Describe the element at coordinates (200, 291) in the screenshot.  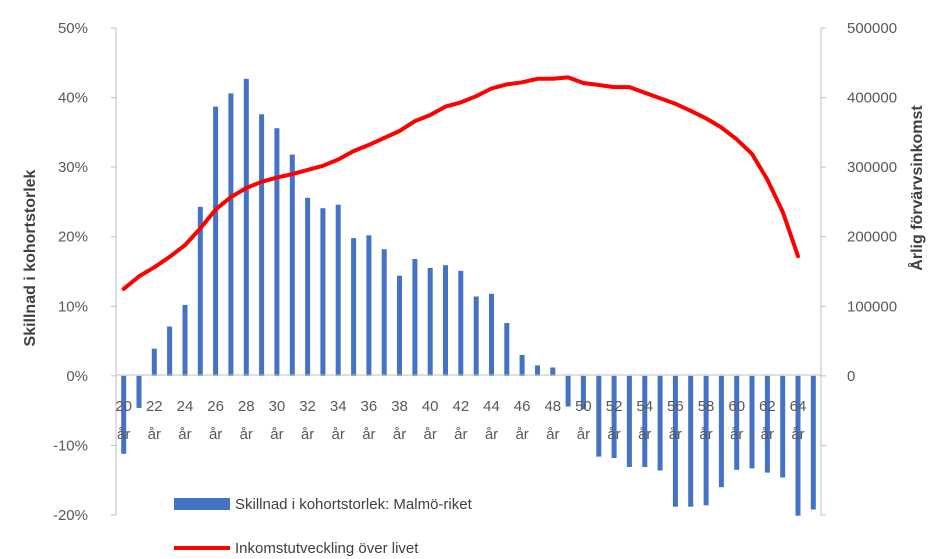
I see `bar-25-år` at that location.